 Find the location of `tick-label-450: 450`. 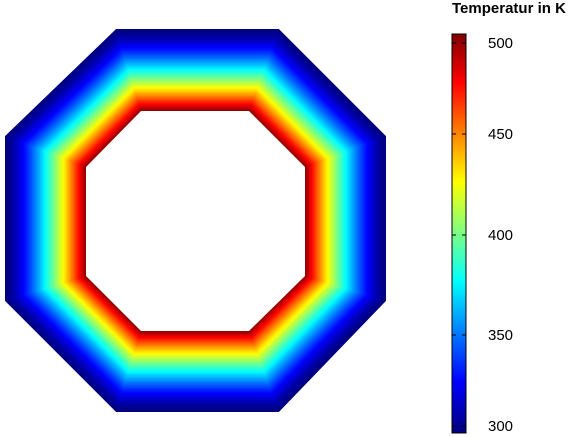

tick-label-450: 450 is located at coordinates (501, 134).